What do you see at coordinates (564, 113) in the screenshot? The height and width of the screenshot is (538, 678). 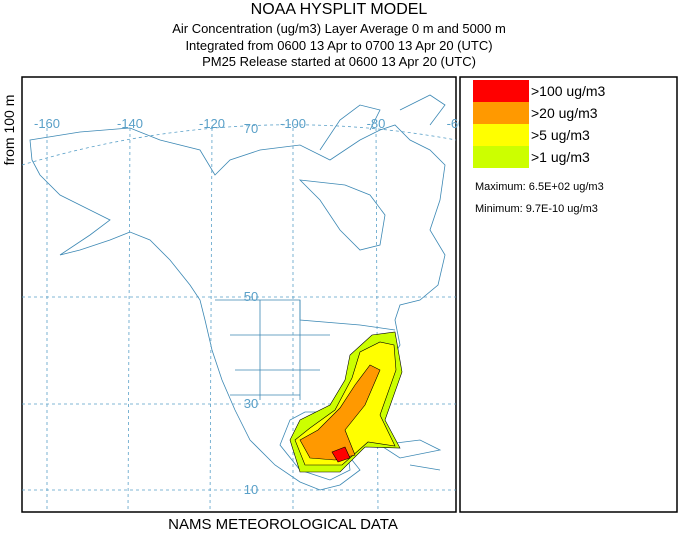 I see `legend-label: >20 ug/m3` at bounding box center [564, 113].